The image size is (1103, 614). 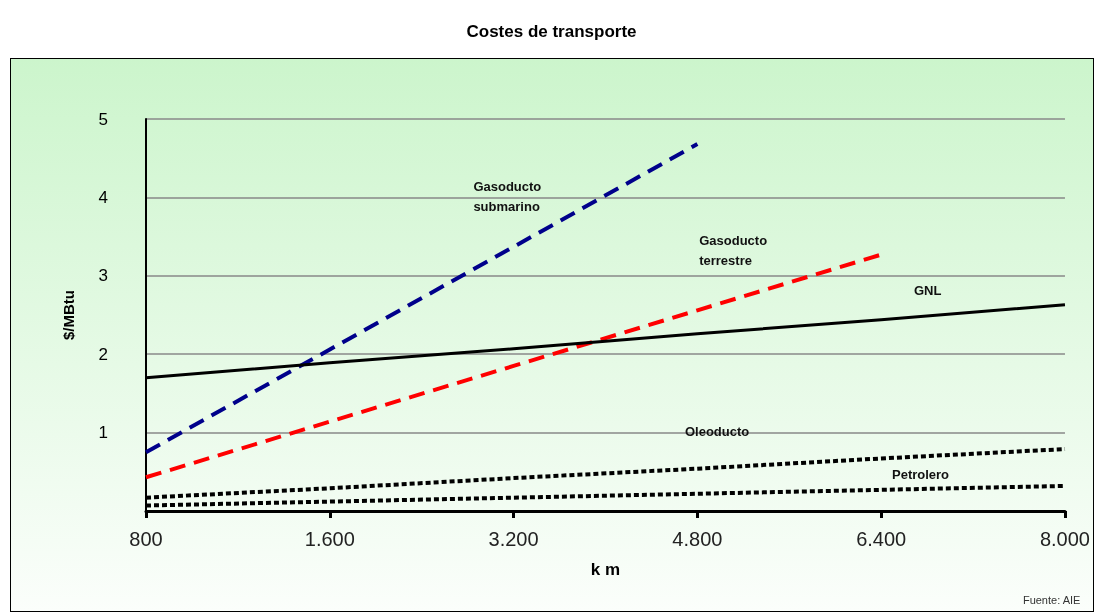 I want to click on series-label: Gasoducto submarino, so click(x=507, y=196).